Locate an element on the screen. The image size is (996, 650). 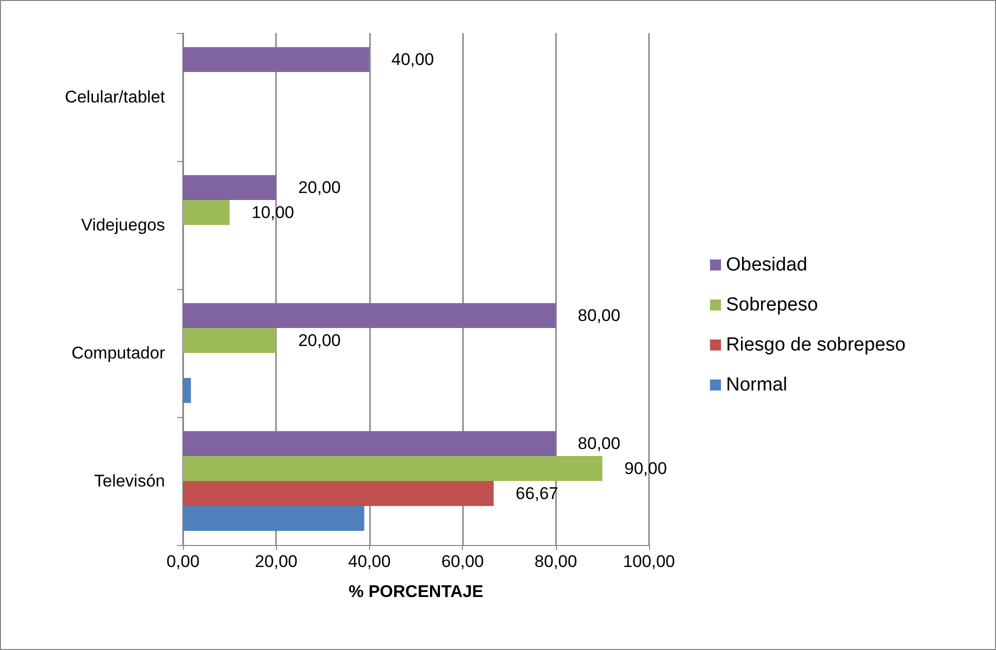
x-tick-label: 100,00 is located at coordinates (649, 561).